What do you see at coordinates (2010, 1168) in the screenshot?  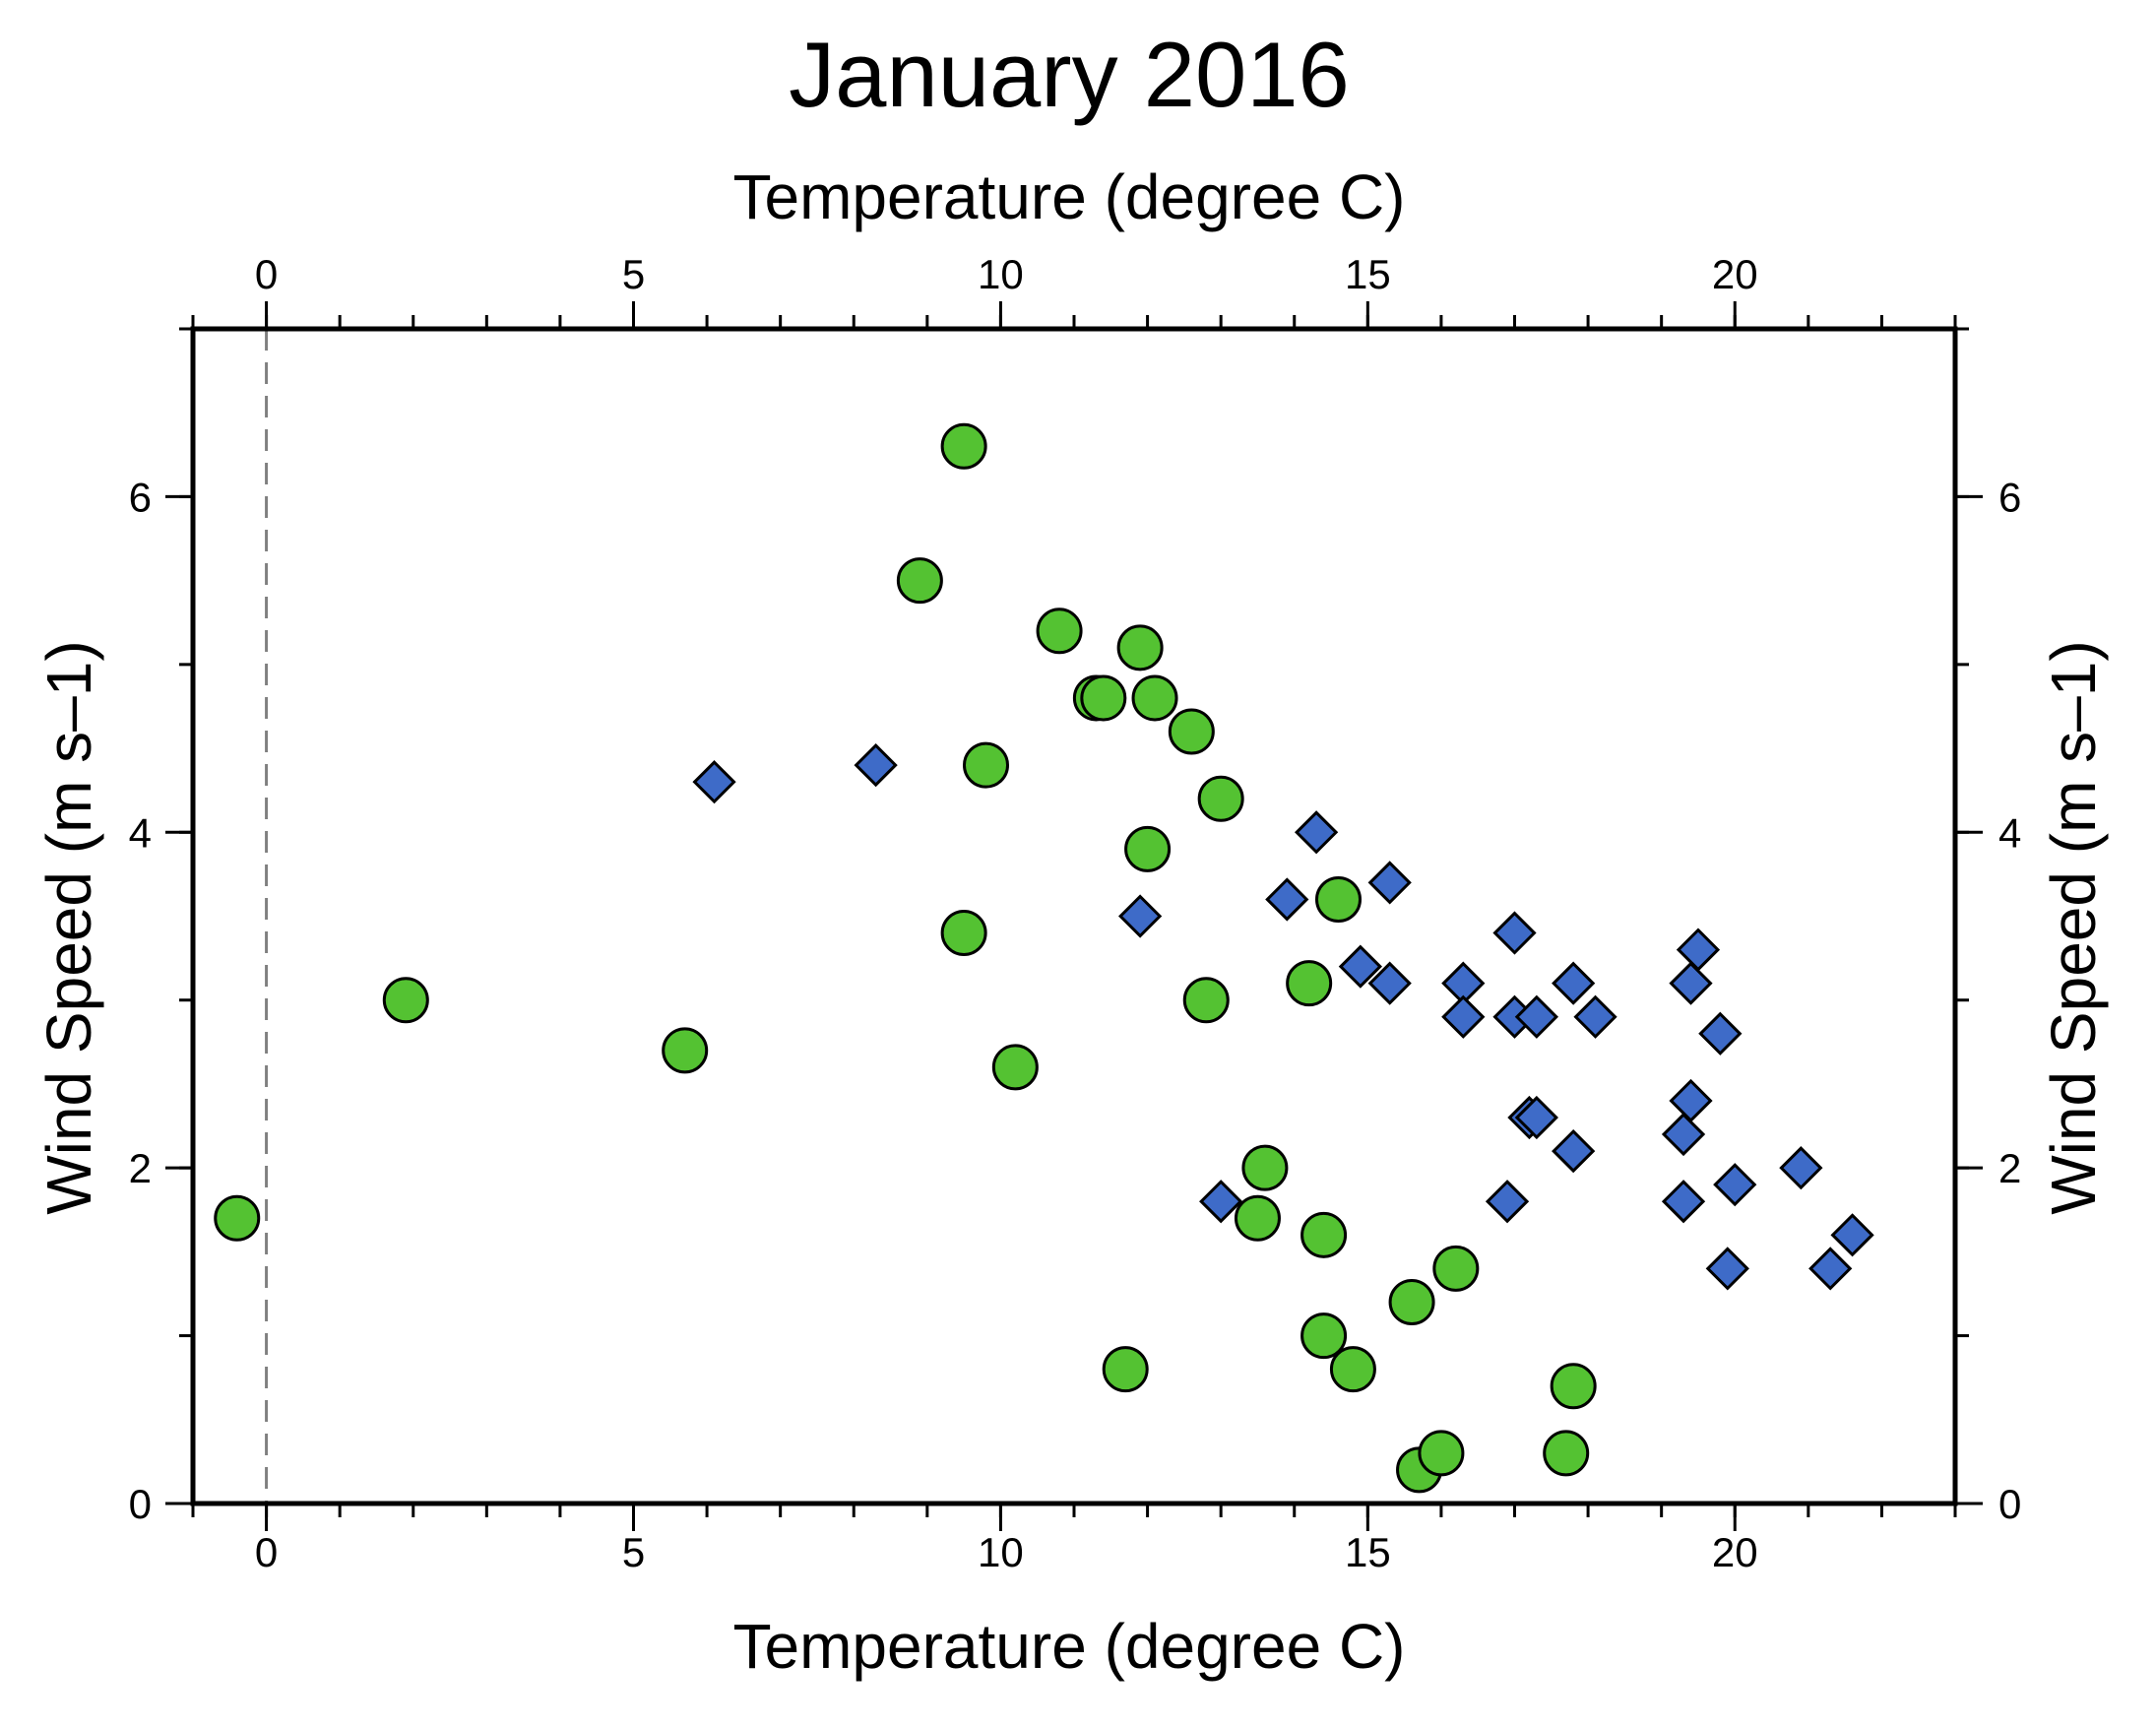 I see `y-tick-label-right: 2` at bounding box center [2010, 1168].